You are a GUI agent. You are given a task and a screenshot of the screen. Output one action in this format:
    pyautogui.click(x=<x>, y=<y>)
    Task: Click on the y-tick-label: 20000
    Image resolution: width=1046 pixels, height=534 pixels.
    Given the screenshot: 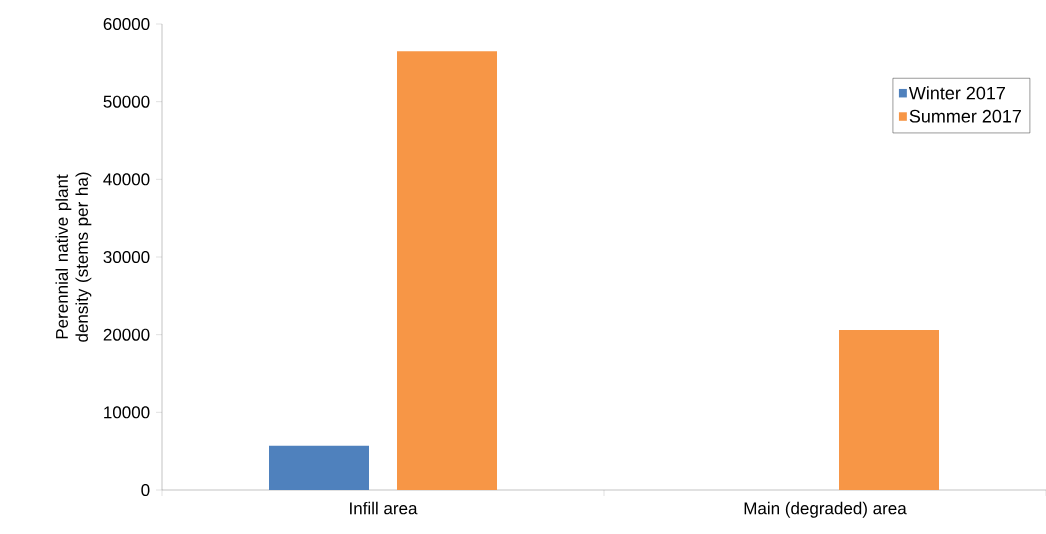 What is the action you would take?
    pyautogui.click(x=126, y=334)
    